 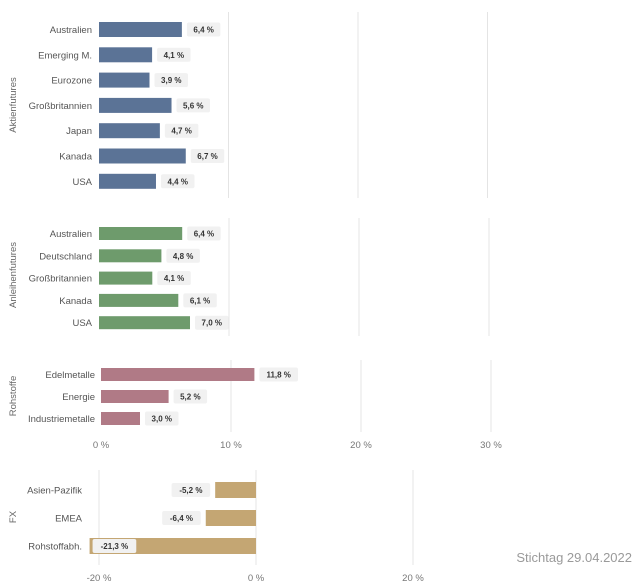 I want to click on x-tick-label: 30 %, so click(x=491, y=445).